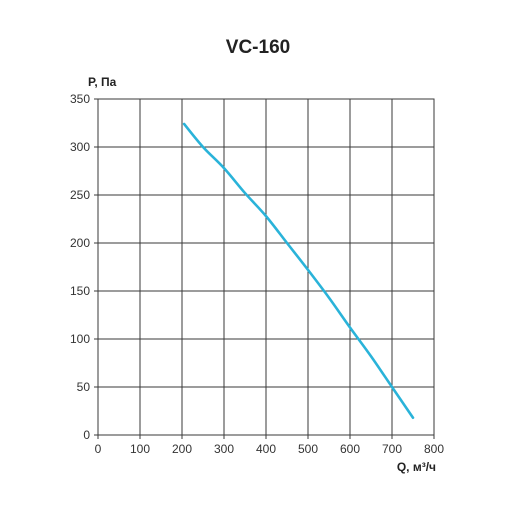 This screenshot has width=520, height=520. I want to click on x-tick-label-7: 700, so click(392, 449).